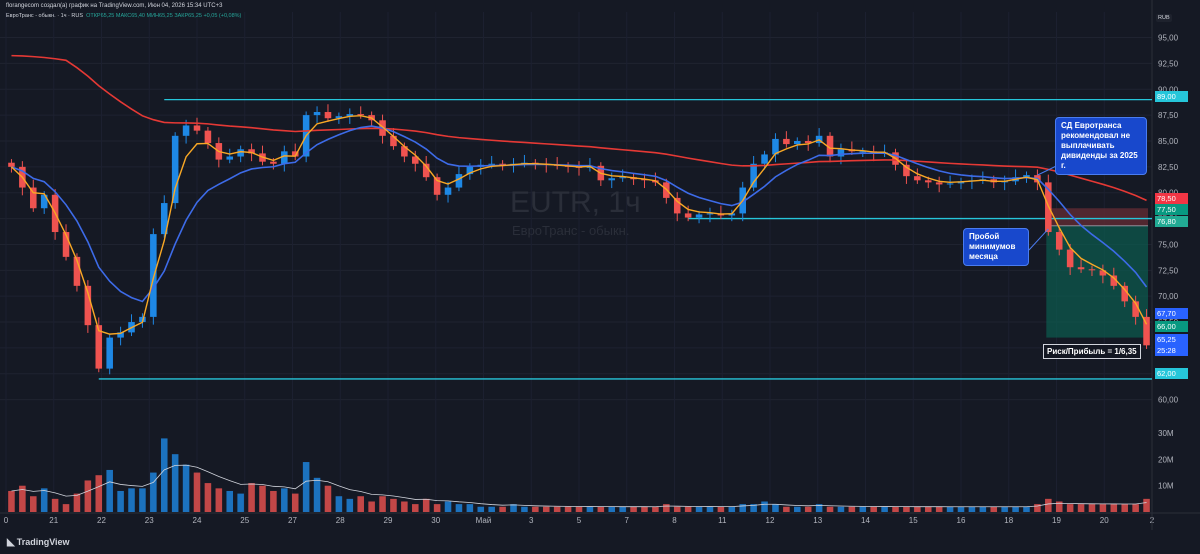 The width and height of the screenshot is (1200, 554). Describe the element at coordinates (1168, 244) in the screenshot. I see `y-tick-label: 75,00` at that location.